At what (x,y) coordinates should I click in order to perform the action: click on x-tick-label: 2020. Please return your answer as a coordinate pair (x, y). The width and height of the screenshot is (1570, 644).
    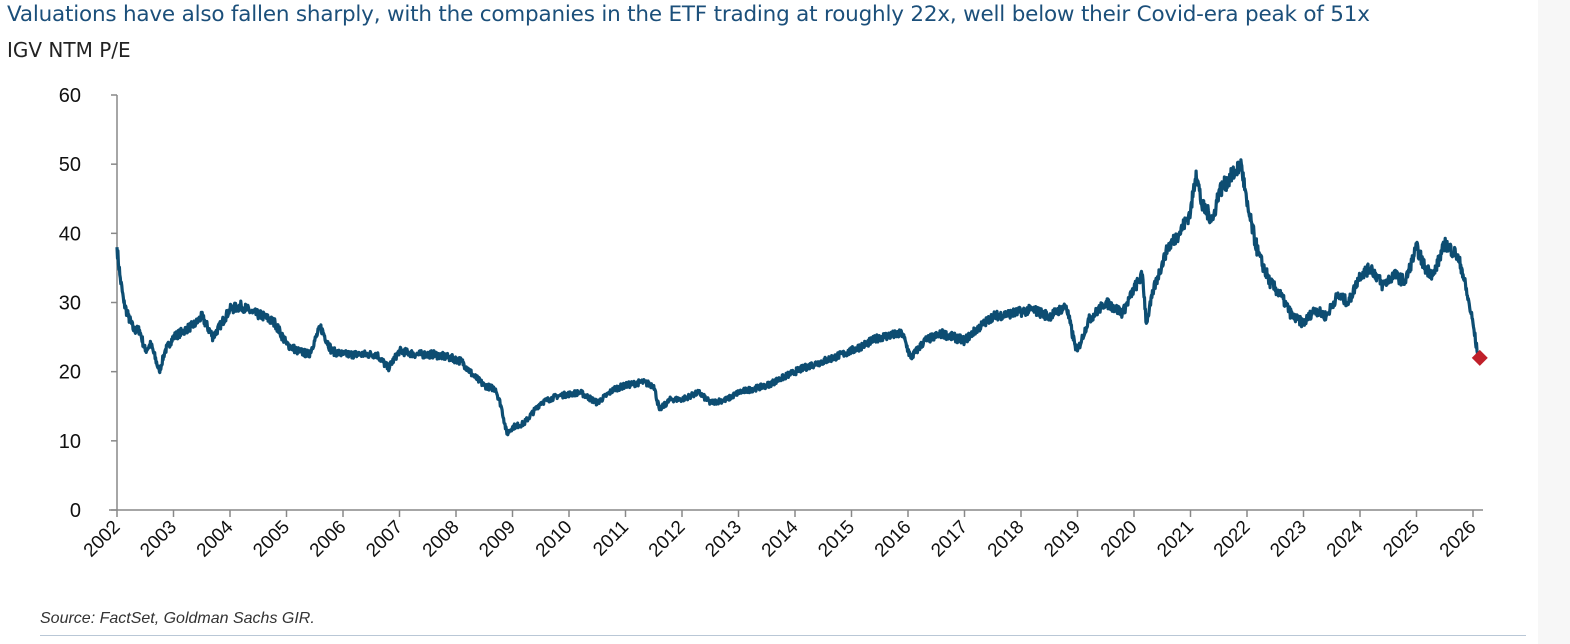
    Looking at the image, I should click on (1119, 539).